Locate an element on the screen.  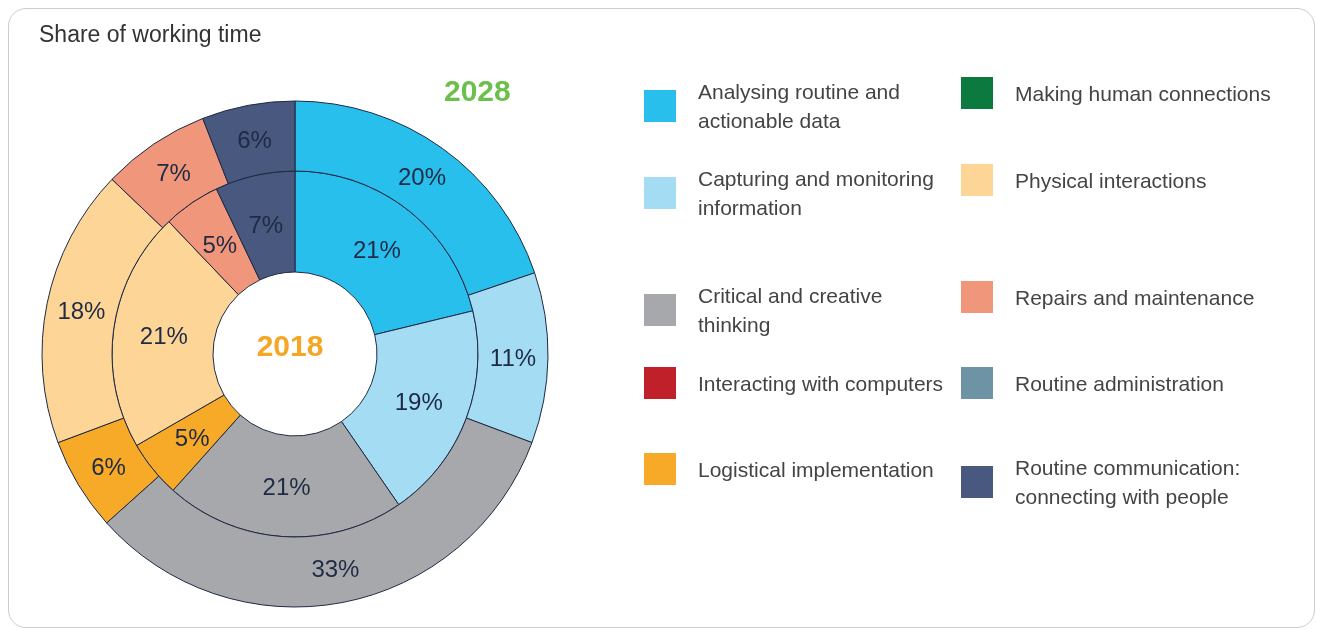
legend-label: Analysing routine and actionable data is located at coordinates (799, 106).